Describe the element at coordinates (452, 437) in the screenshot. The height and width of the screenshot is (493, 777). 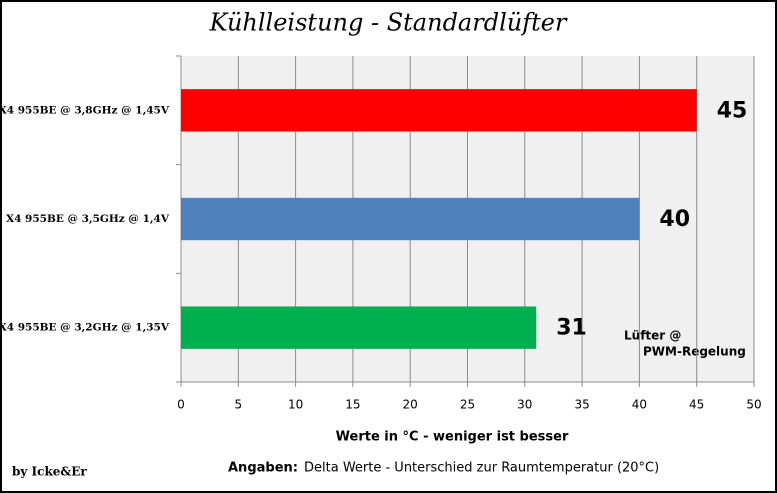
I see `x-axis-label: Werte in °C - weniger ist besser` at that location.